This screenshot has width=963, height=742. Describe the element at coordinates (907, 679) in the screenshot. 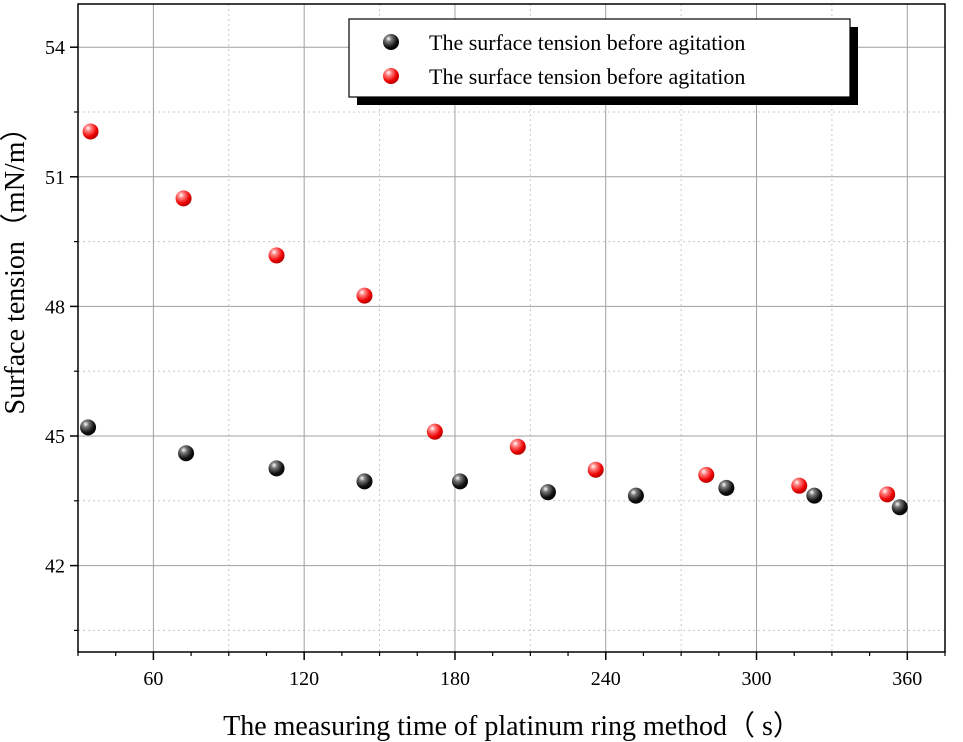

I see `x-tick-label: 360` at that location.